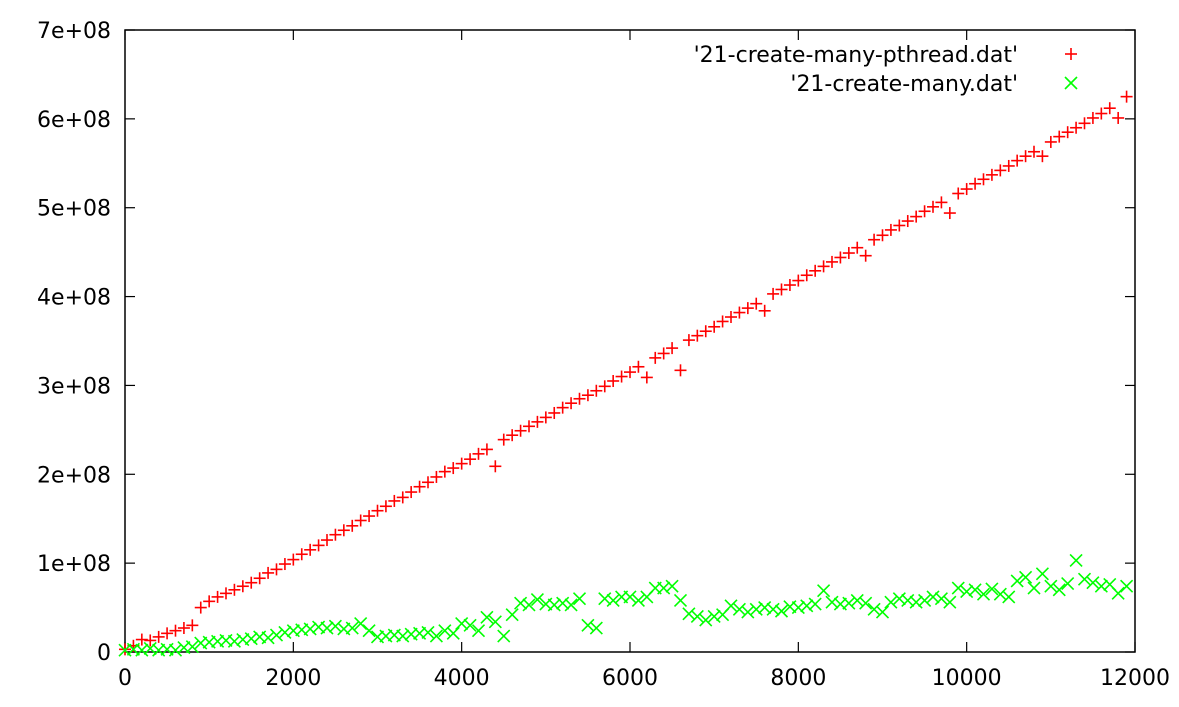 The width and height of the screenshot is (1179, 707). I want to click on y-tick-label: 1e+08, so click(74, 564).